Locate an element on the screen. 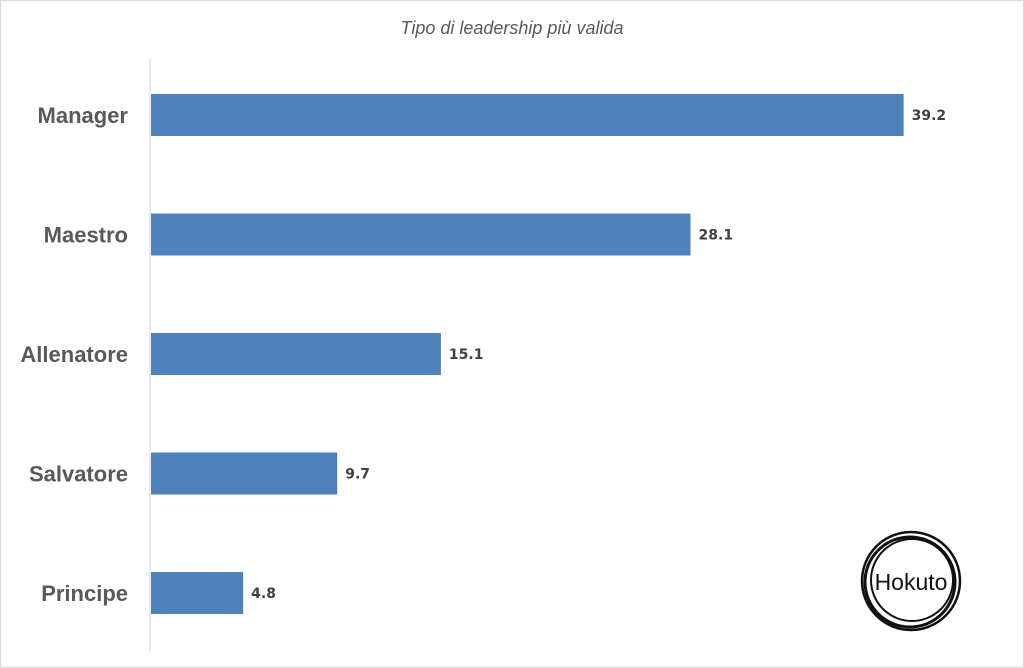  logo-text: Hokuto is located at coordinates (911, 582).